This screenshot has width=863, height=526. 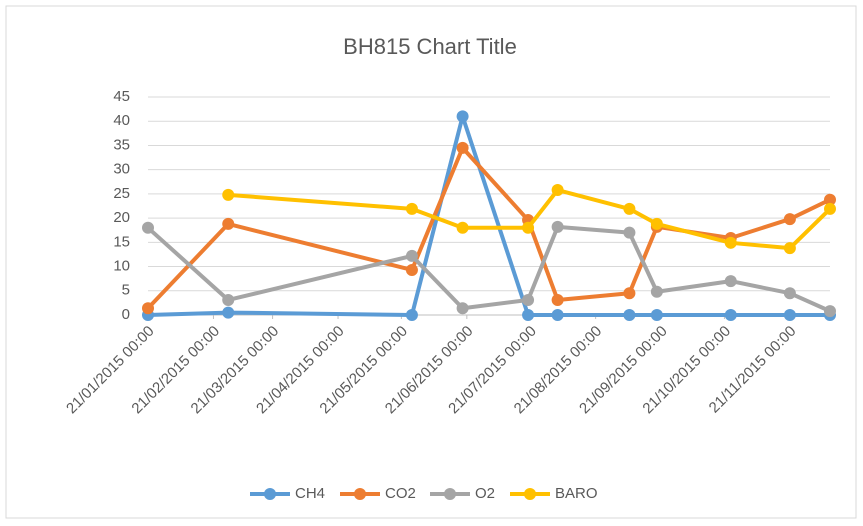 I want to click on y-tick-label: 25, so click(x=121, y=193).